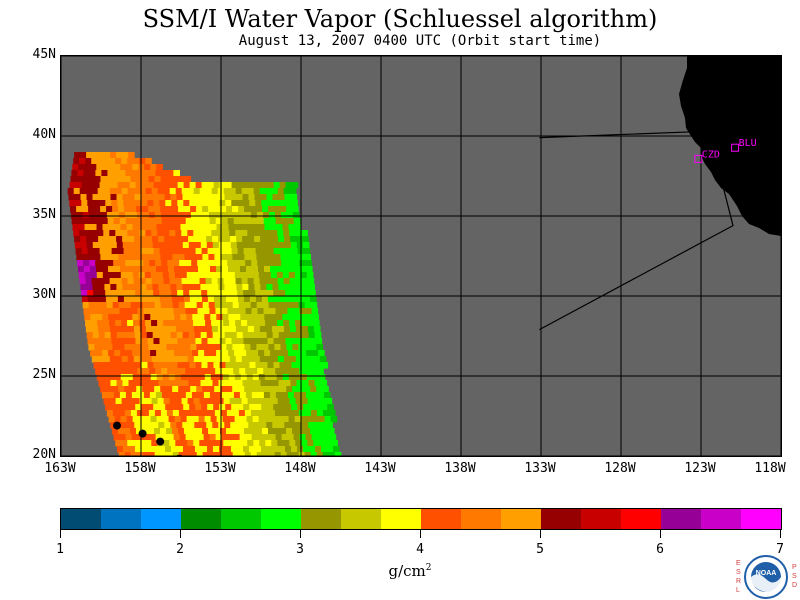 Image resolution: width=800 pixels, height=600 pixels. I want to click on north-america-landmass, so click(730, 146).